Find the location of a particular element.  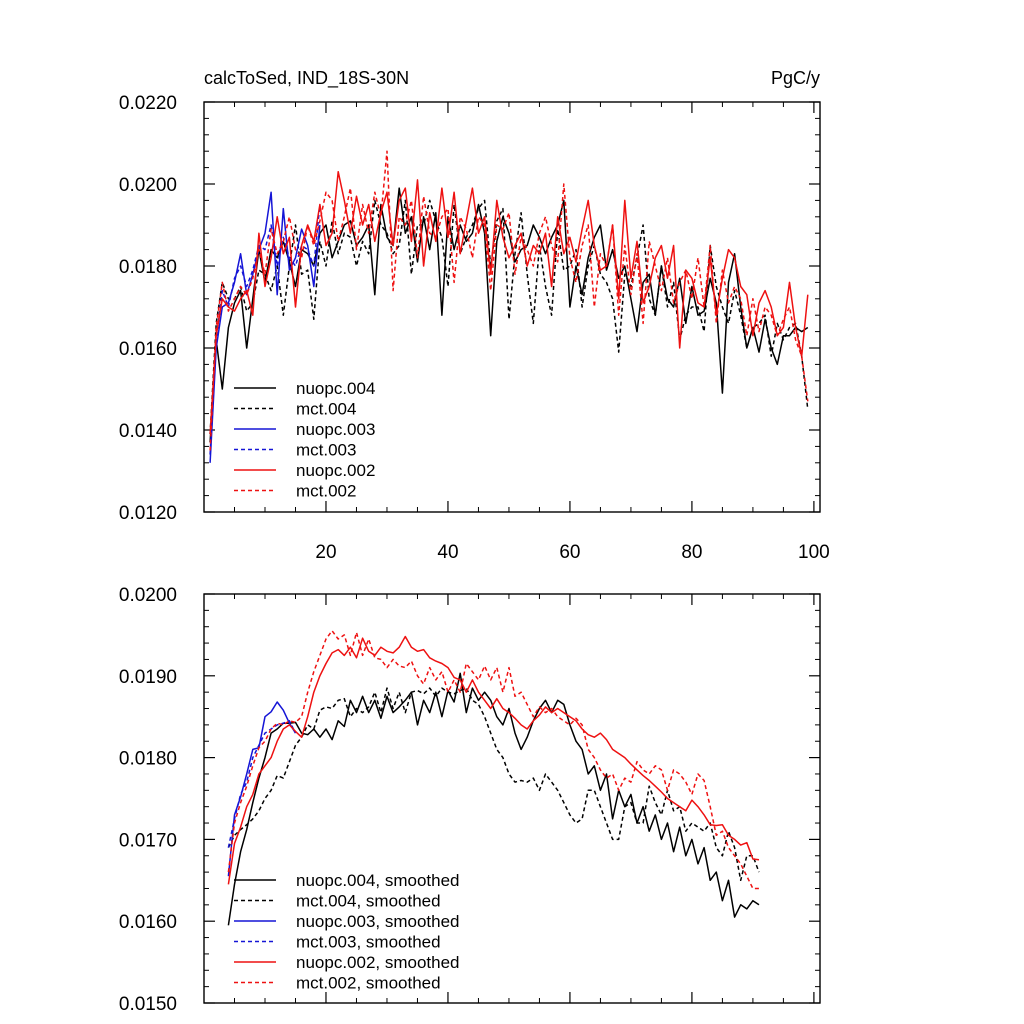

x-tick-label: 20 is located at coordinates (325, 552).